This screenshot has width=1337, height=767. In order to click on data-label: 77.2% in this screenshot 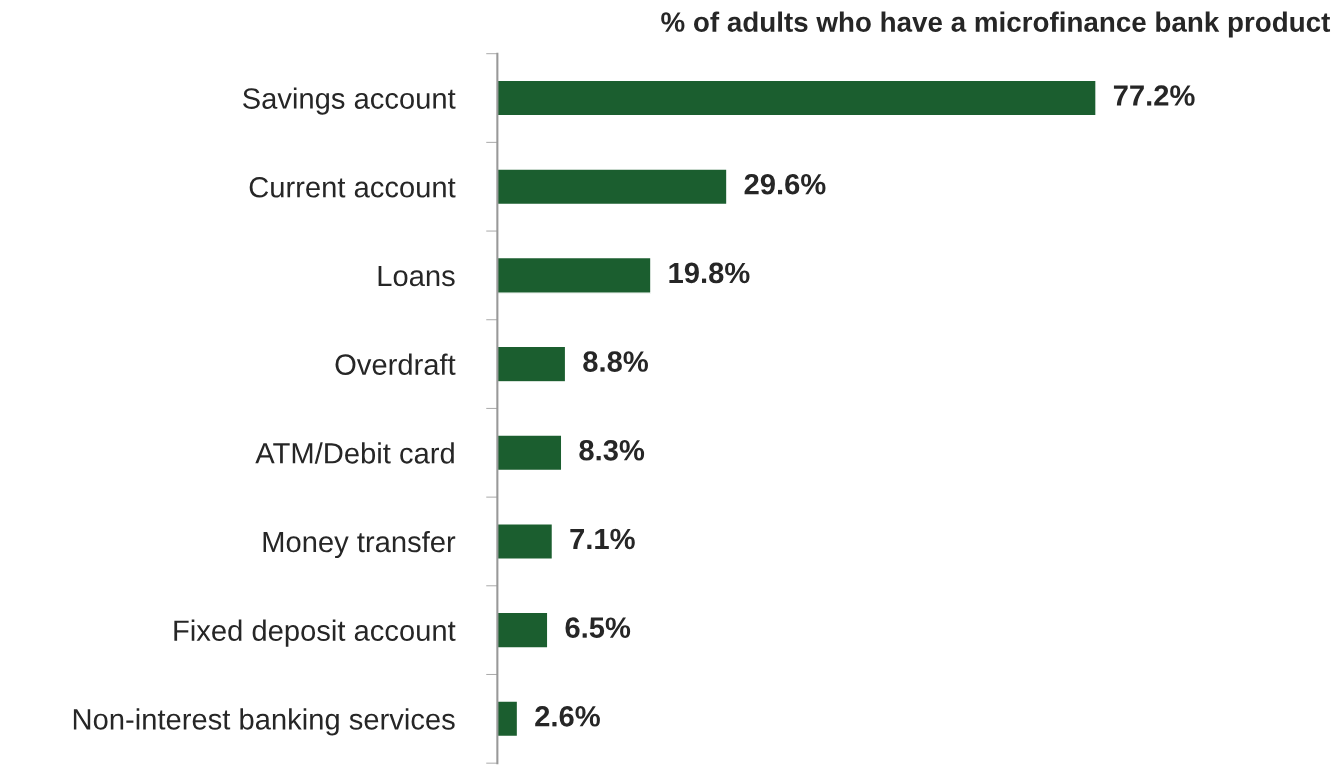, I will do `click(1154, 95)`.